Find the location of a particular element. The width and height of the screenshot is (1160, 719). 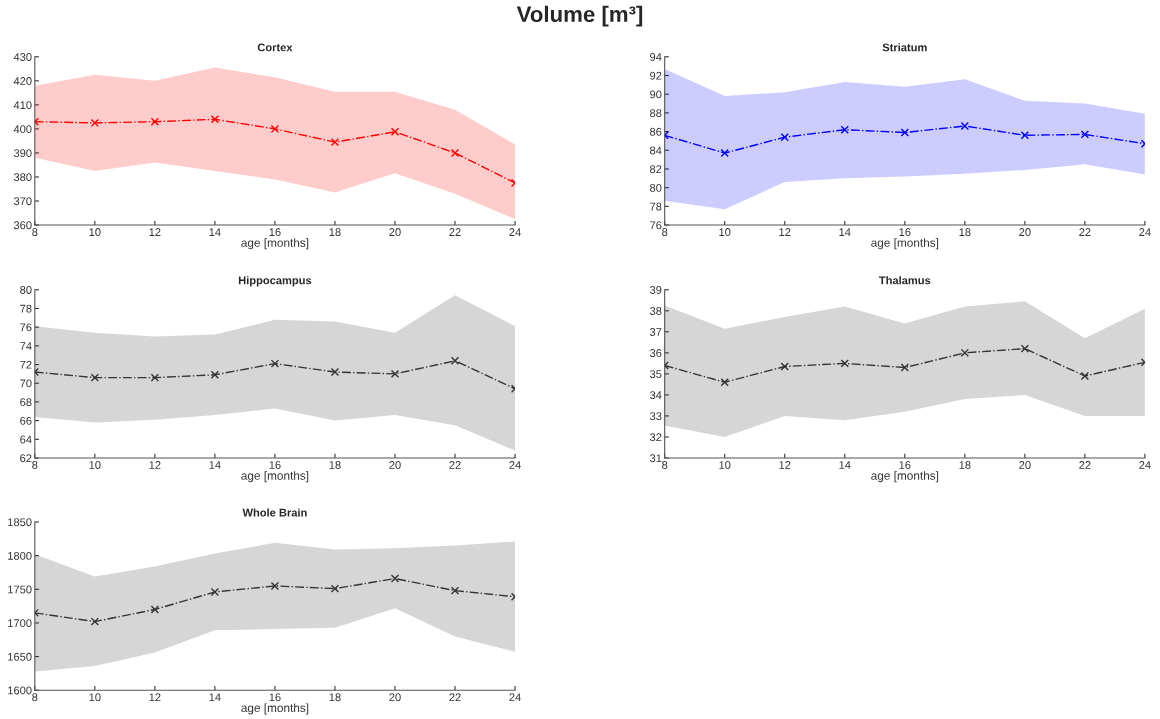

y-tick-label: 380 is located at coordinates (22, 177).